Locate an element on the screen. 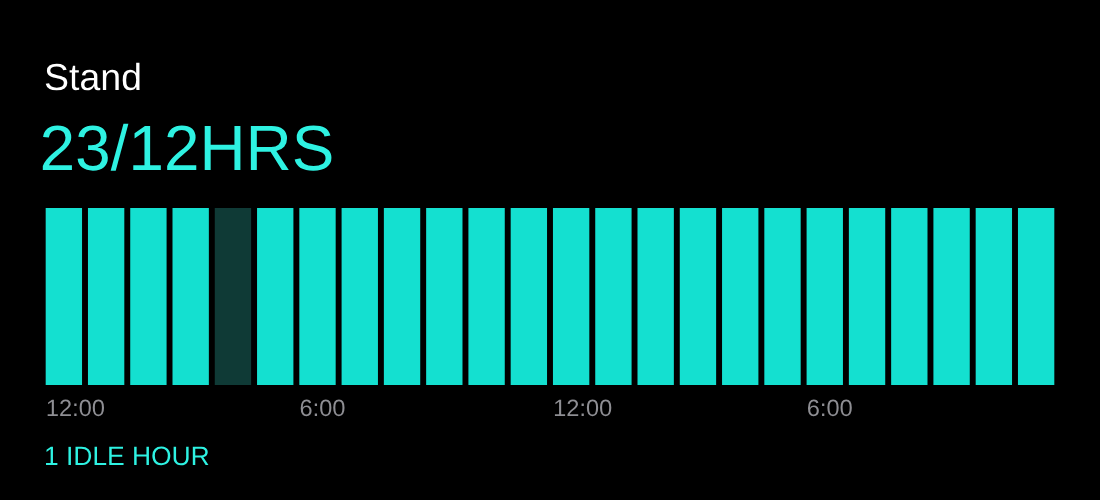  chart-title: Stand is located at coordinates (92, 76).